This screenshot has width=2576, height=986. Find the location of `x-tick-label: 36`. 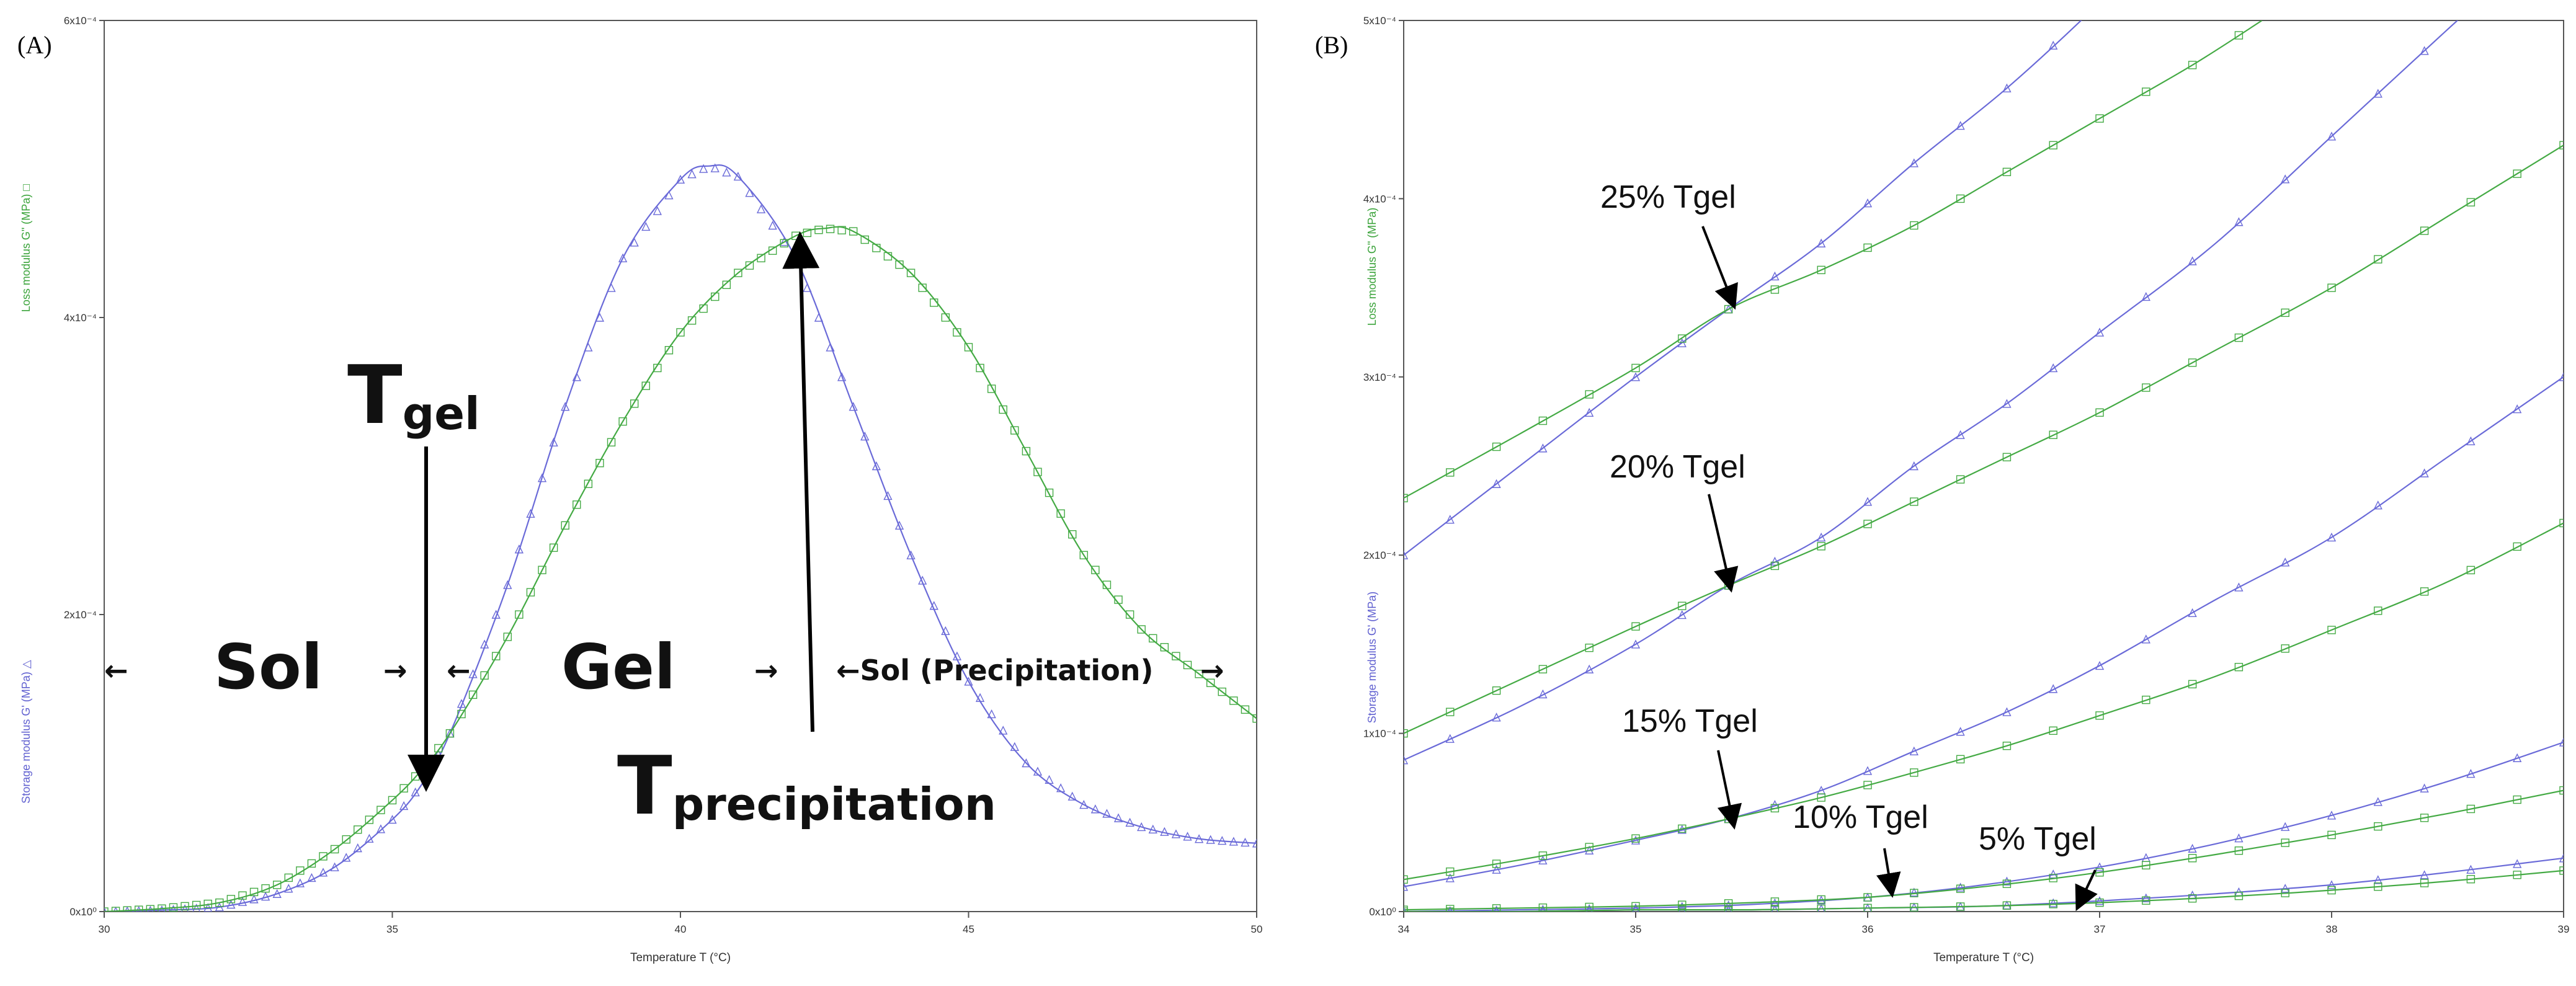

x-tick-label: 36 is located at coordinates (1868, 929).